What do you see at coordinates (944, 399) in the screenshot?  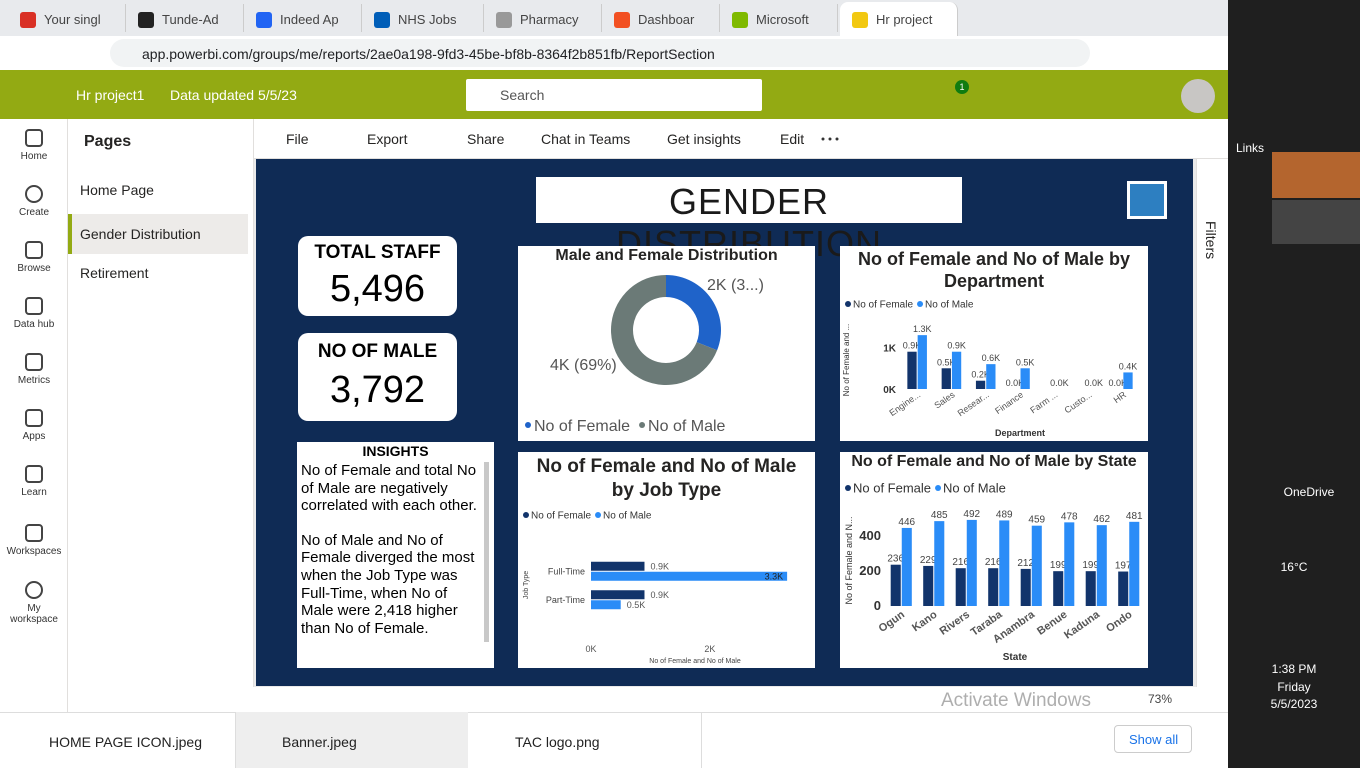 I see `x-tick-label: Sales` at bounding box center [944, 399].